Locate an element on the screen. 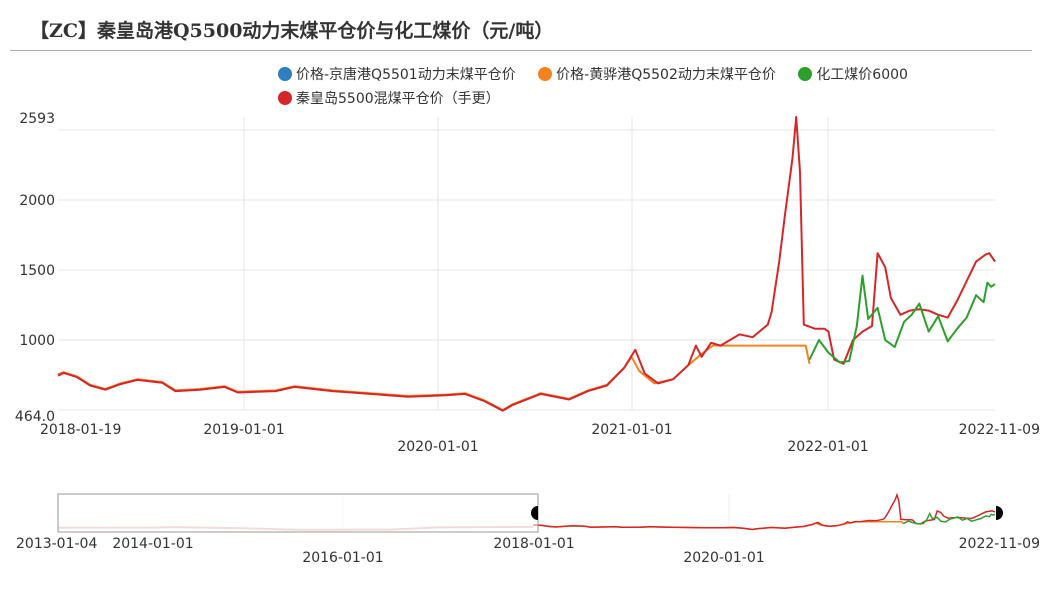 Image resolution: width=1047 pixels, height=598 pixels. x-tick-label: 2019-01-01 is located at coordinates (243, 430).